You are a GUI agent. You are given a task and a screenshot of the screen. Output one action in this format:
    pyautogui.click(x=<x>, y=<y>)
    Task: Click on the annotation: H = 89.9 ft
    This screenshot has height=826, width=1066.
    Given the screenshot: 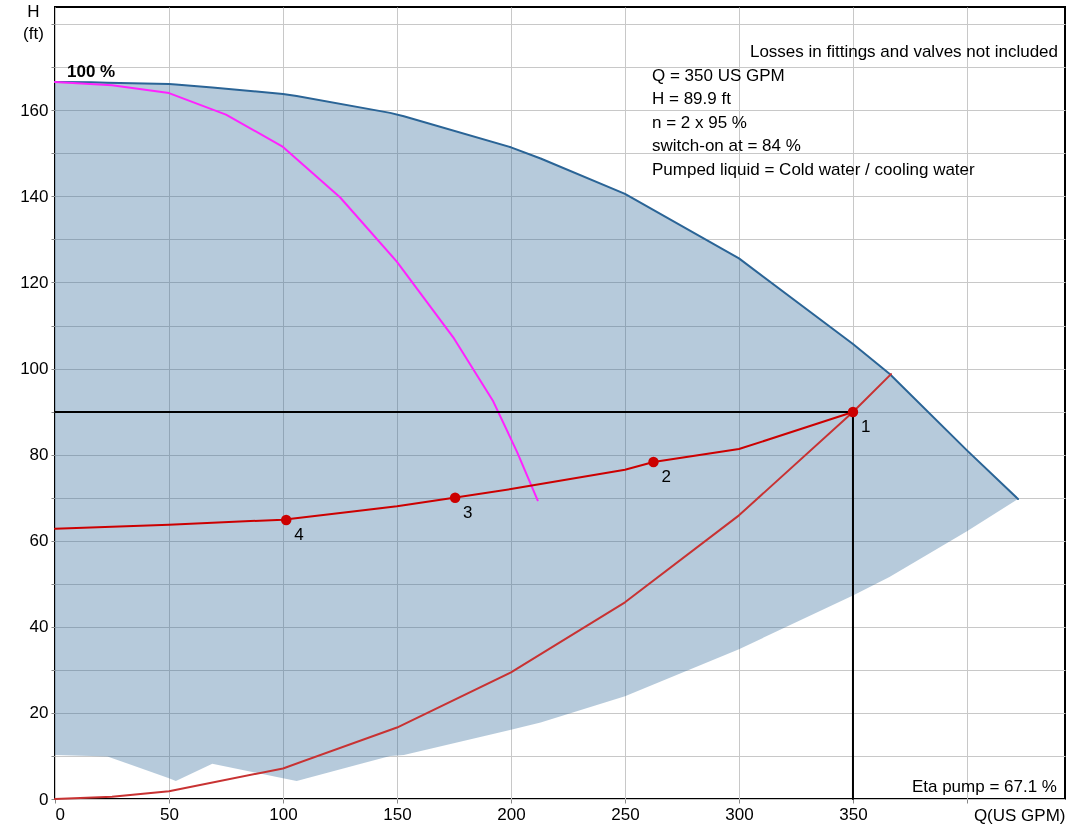 What is the action you would take?
    pyautogui.click(x=692, y=98)
    